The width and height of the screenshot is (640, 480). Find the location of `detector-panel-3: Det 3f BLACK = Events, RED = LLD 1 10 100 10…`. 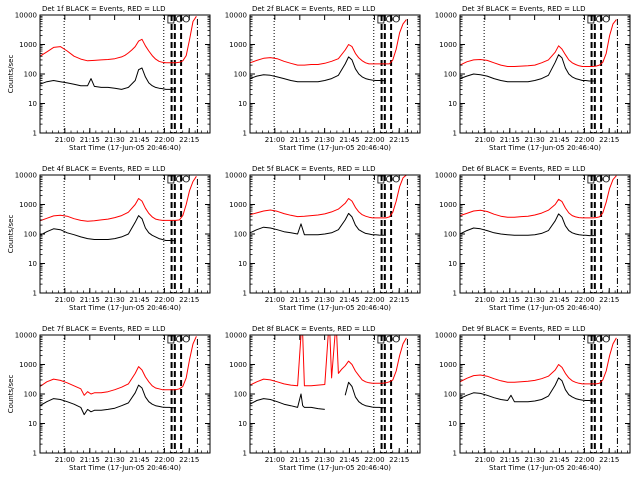

detector-panel-3: Det 3f BLACK = Events, RED = LLD 1 10 100 10… is located at coordinates (533, 78).